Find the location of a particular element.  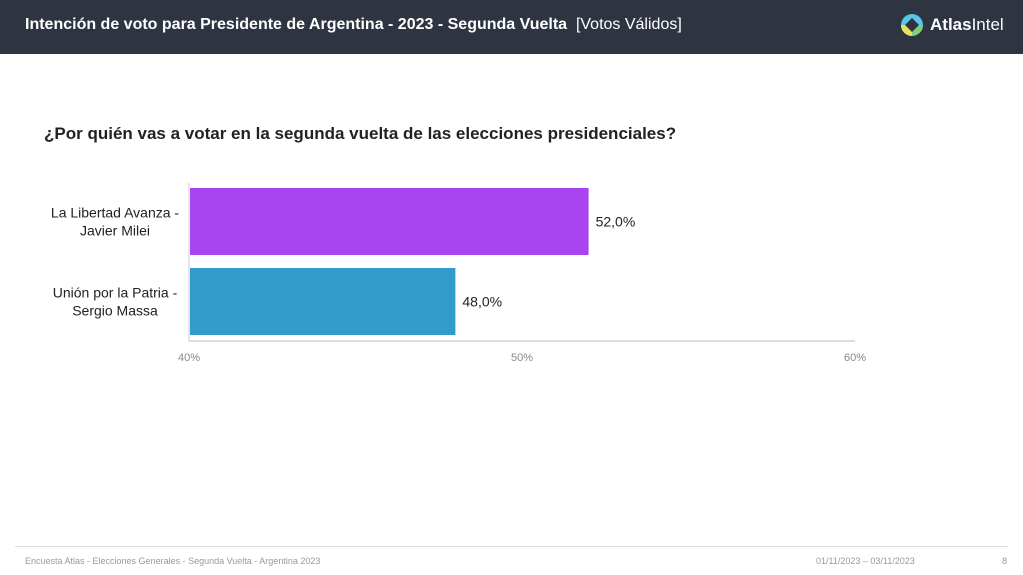

footer-dates: 01/11/2023 – 03/11/2023 is located at coordinates (865, 561).